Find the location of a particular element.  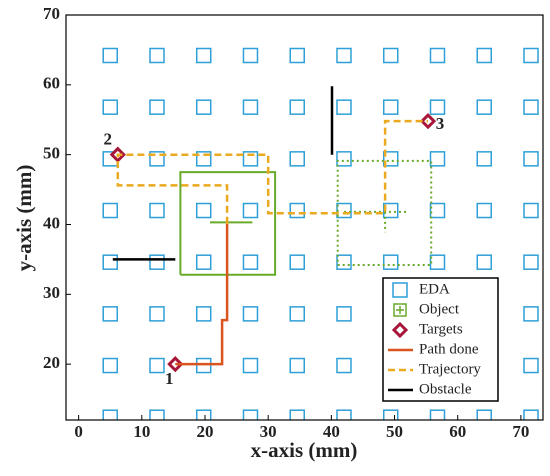

y-tick-label: 20 is located at coordinates (51, 362).